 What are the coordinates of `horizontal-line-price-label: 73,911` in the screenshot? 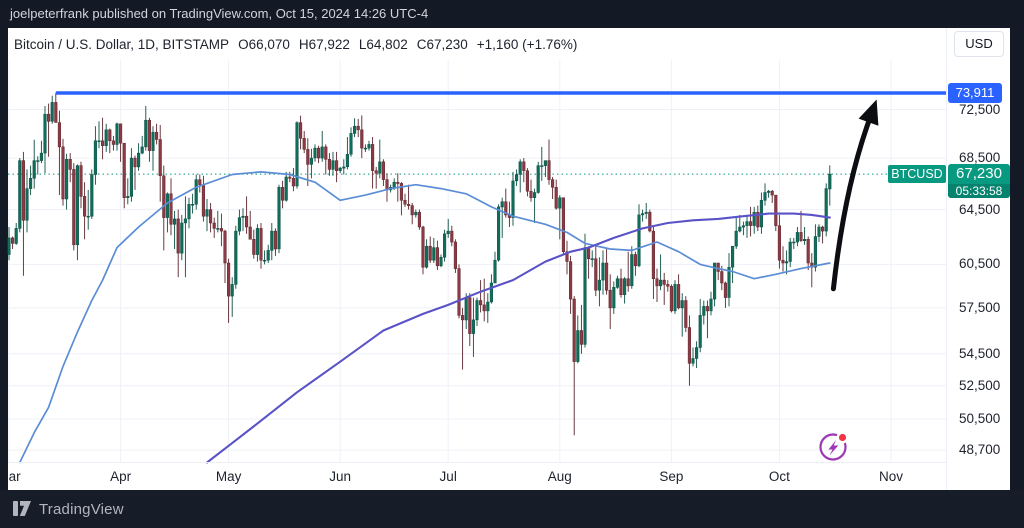 It's located at (975, 93).